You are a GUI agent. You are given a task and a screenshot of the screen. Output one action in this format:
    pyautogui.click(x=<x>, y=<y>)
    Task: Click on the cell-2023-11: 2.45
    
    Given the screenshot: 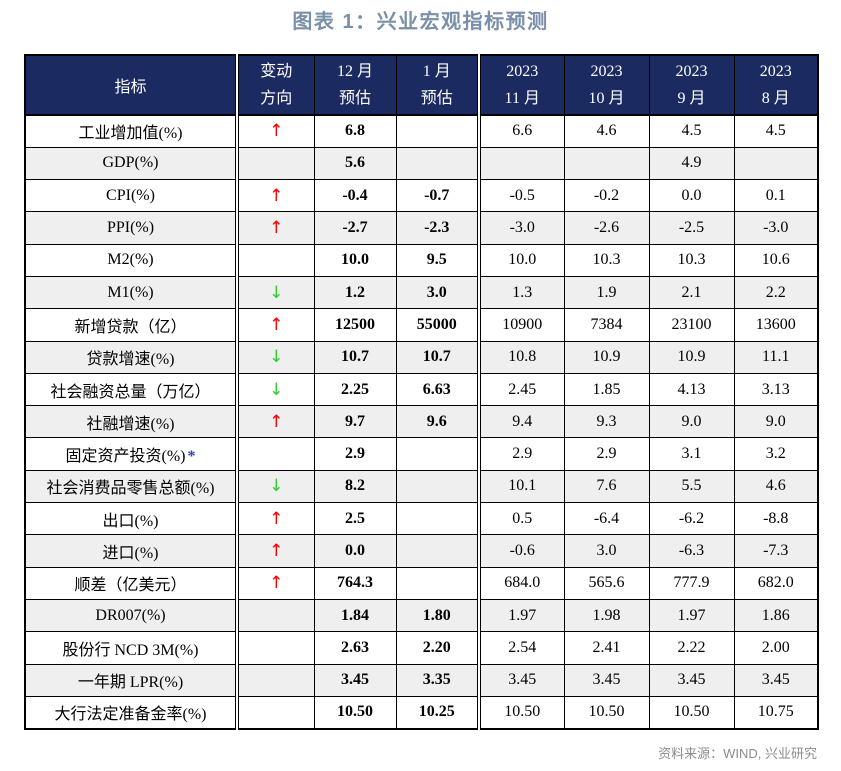 What is the action you would take?
    pyautogui.click(x=521, y=389)
    